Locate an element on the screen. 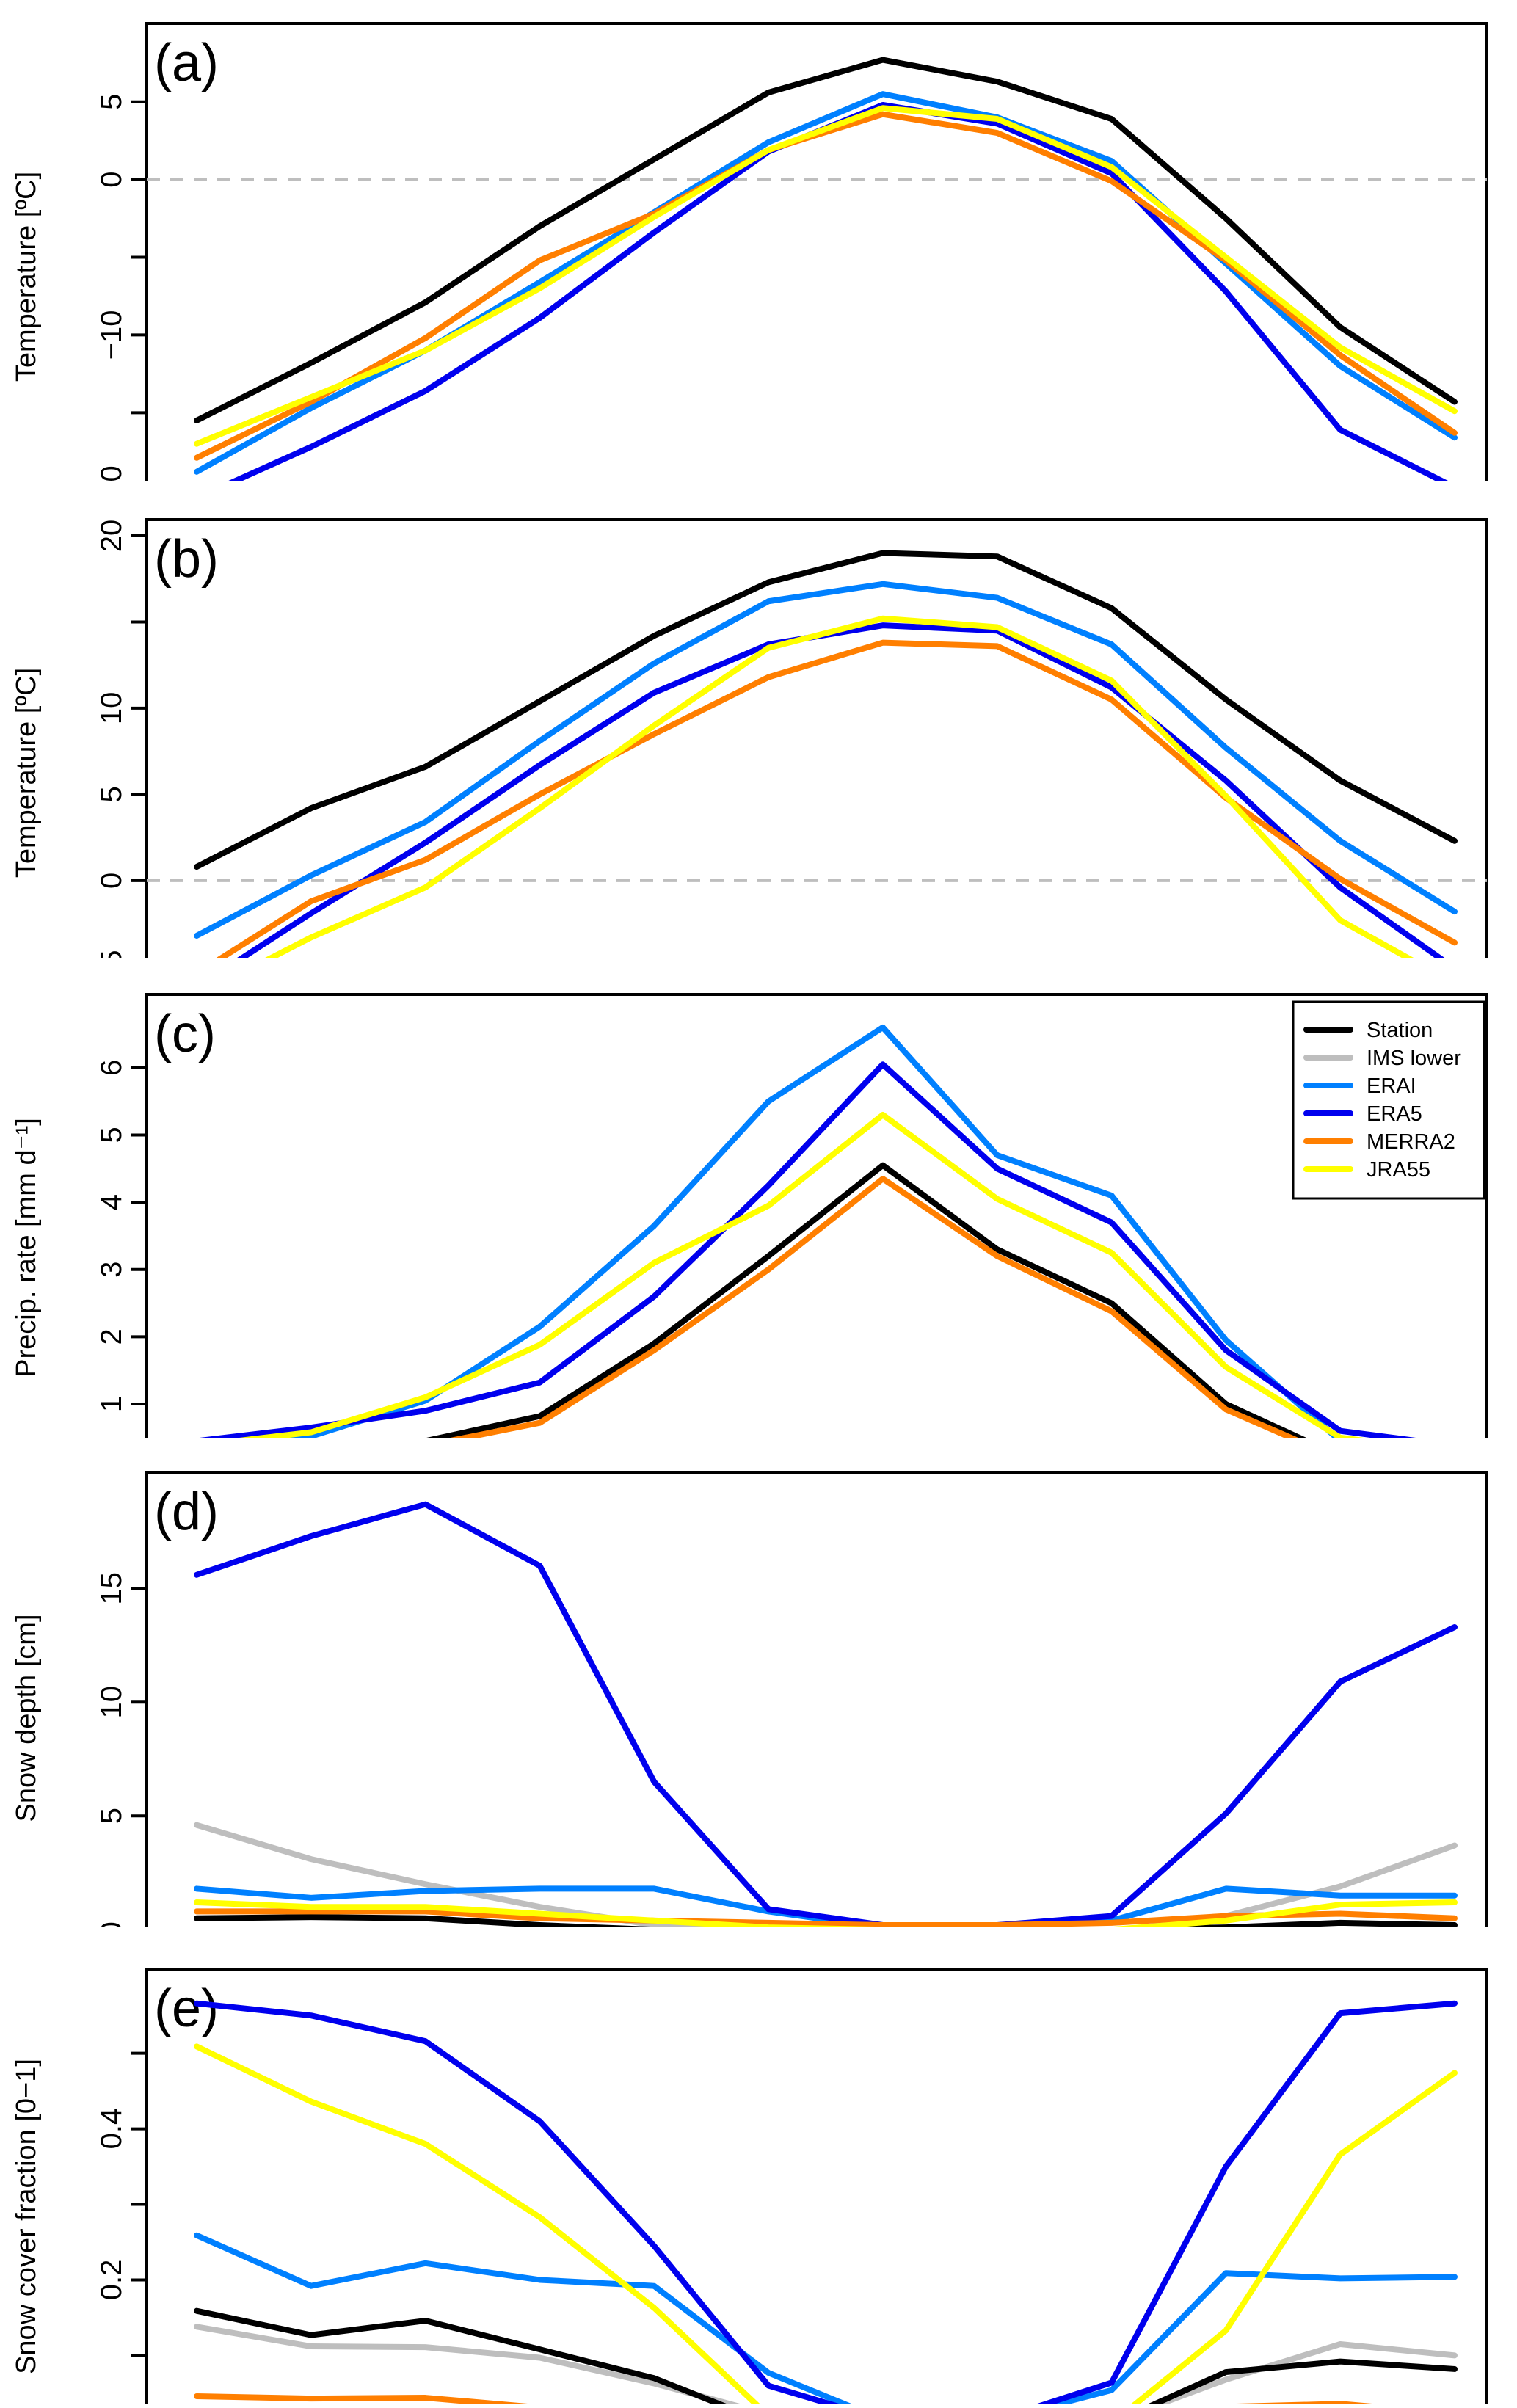 Image resolution: width=1517 pixels, height=2408 pixels. y-tick-label: −5 is located at coordinates (111, 954).